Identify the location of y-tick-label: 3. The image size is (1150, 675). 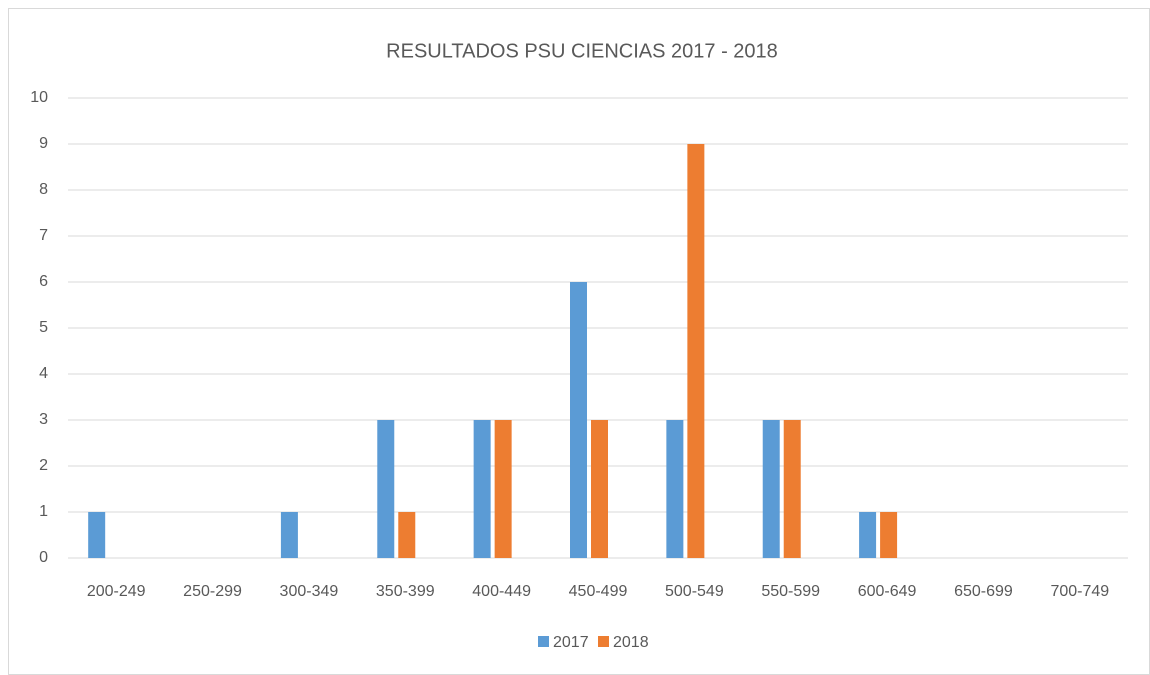
(43, 419).